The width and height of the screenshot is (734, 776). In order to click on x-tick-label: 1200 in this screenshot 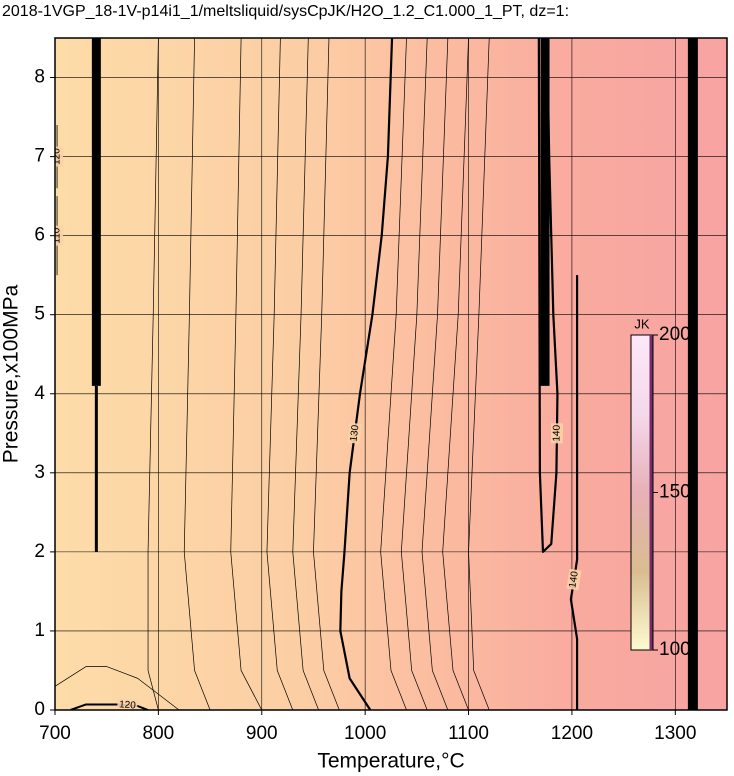, I will do `click(572, 733)`.